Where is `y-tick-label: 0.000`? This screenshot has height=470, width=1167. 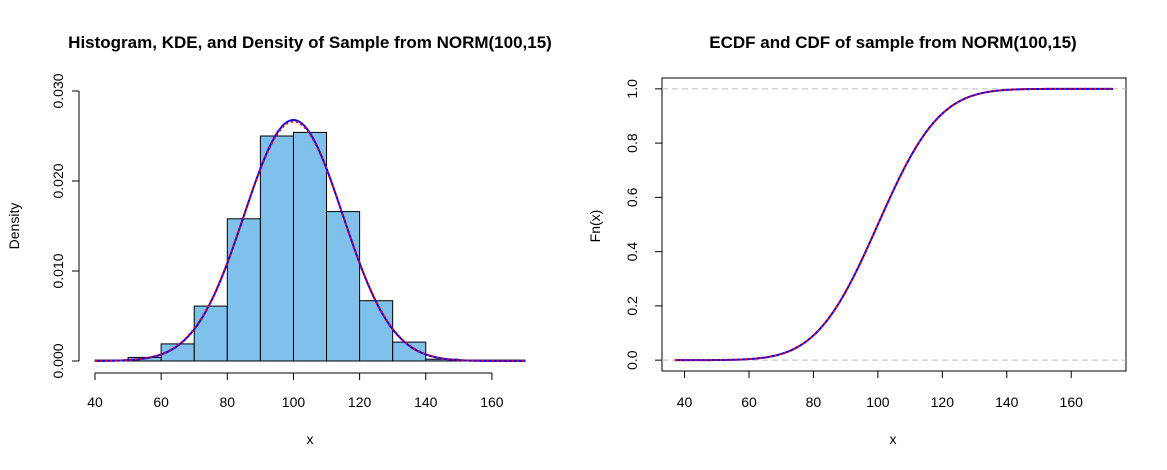 y-tick-label: 0.000 is located at coordinates (58, 360).